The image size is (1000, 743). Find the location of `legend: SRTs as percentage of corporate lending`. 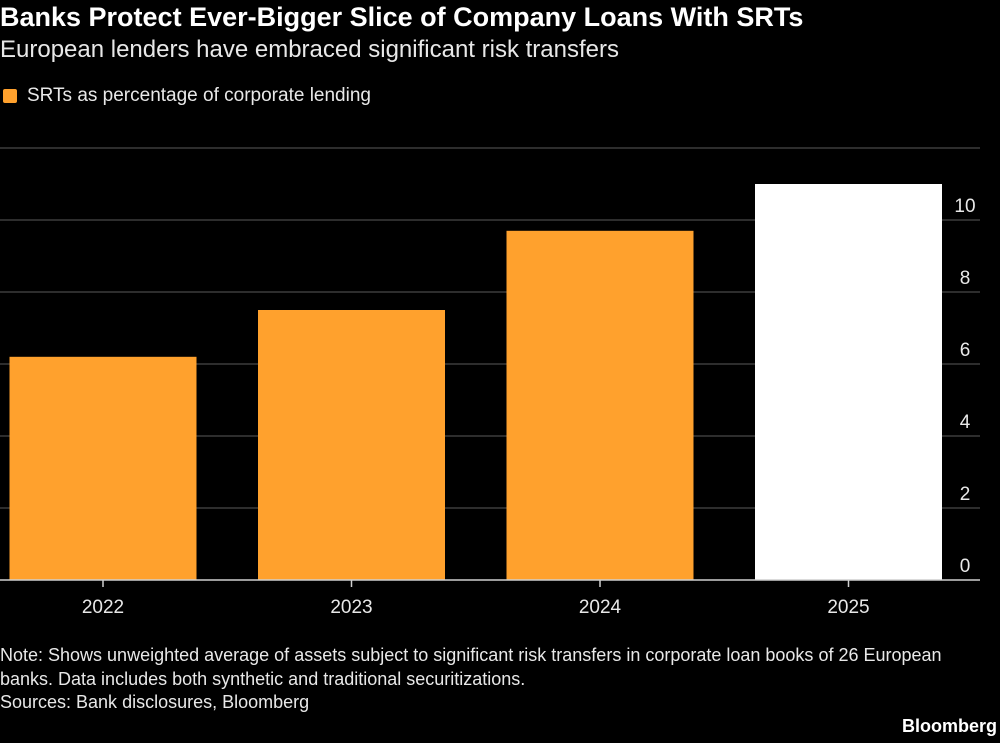

legend: SRTs as percentage of corporate lending is located at coordinates (185, 96).